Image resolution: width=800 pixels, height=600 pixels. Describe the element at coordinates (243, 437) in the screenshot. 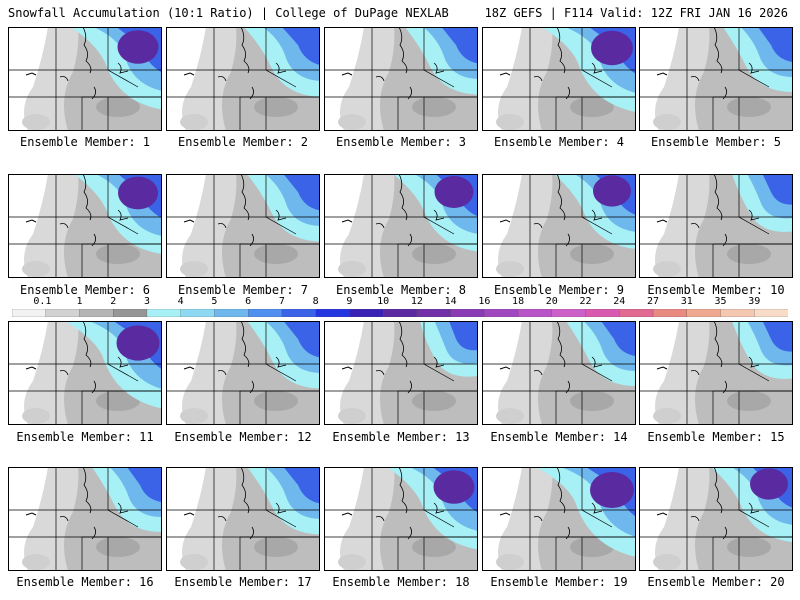

I see `ensemble-member-label: Ensemble Member: 12` at that location.